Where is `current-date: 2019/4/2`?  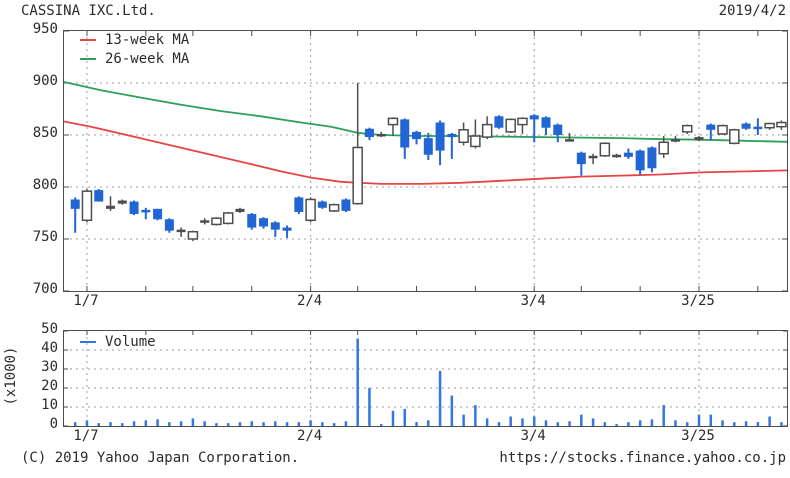 current-date: 2019/4/2 is located at coordinates (752, 11).